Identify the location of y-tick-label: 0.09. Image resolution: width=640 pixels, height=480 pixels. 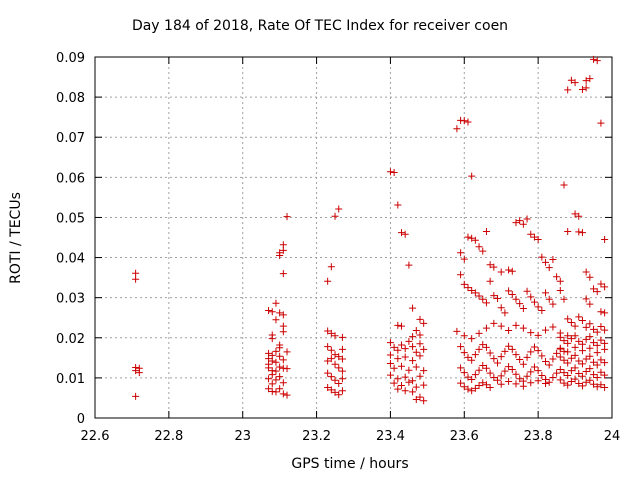
(70, 58).